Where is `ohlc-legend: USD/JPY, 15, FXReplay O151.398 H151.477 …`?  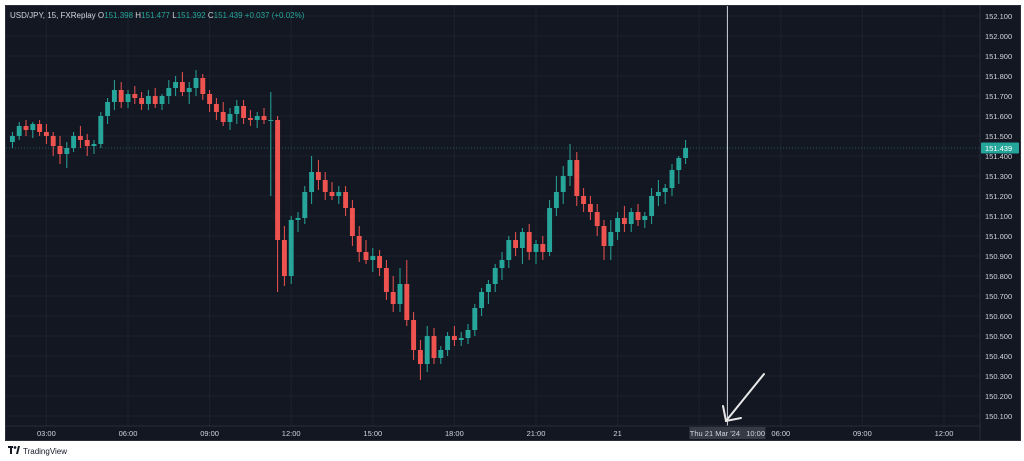
ohlc-legend: USD/JPY, 15, FXReplay O151.398 H151.477 … is located at coordinates (157, 15).